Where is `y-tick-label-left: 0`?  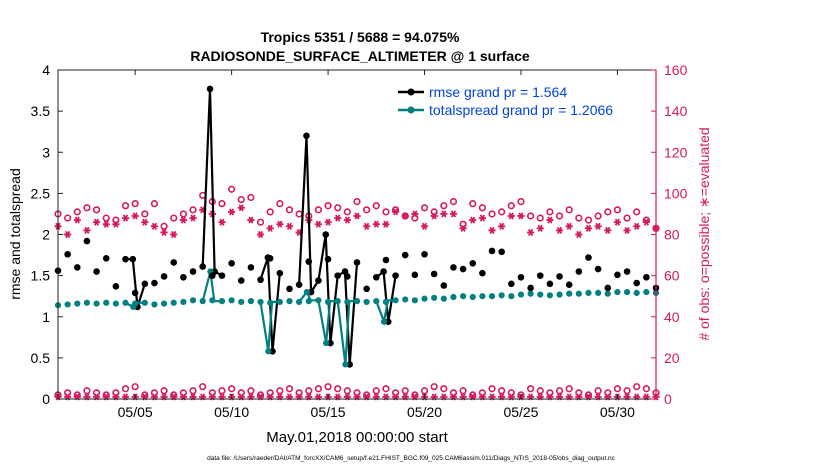 y-tick-label-left: 0 is located at coordinates (46, 399).